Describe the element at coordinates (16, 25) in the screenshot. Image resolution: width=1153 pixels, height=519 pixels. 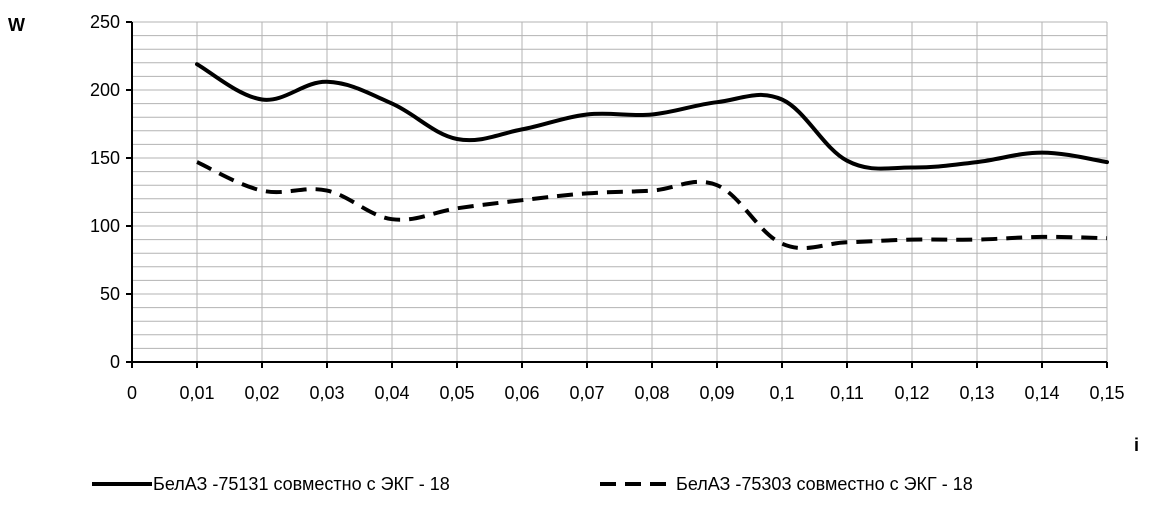
I see `y-axis-title: W` at that location.